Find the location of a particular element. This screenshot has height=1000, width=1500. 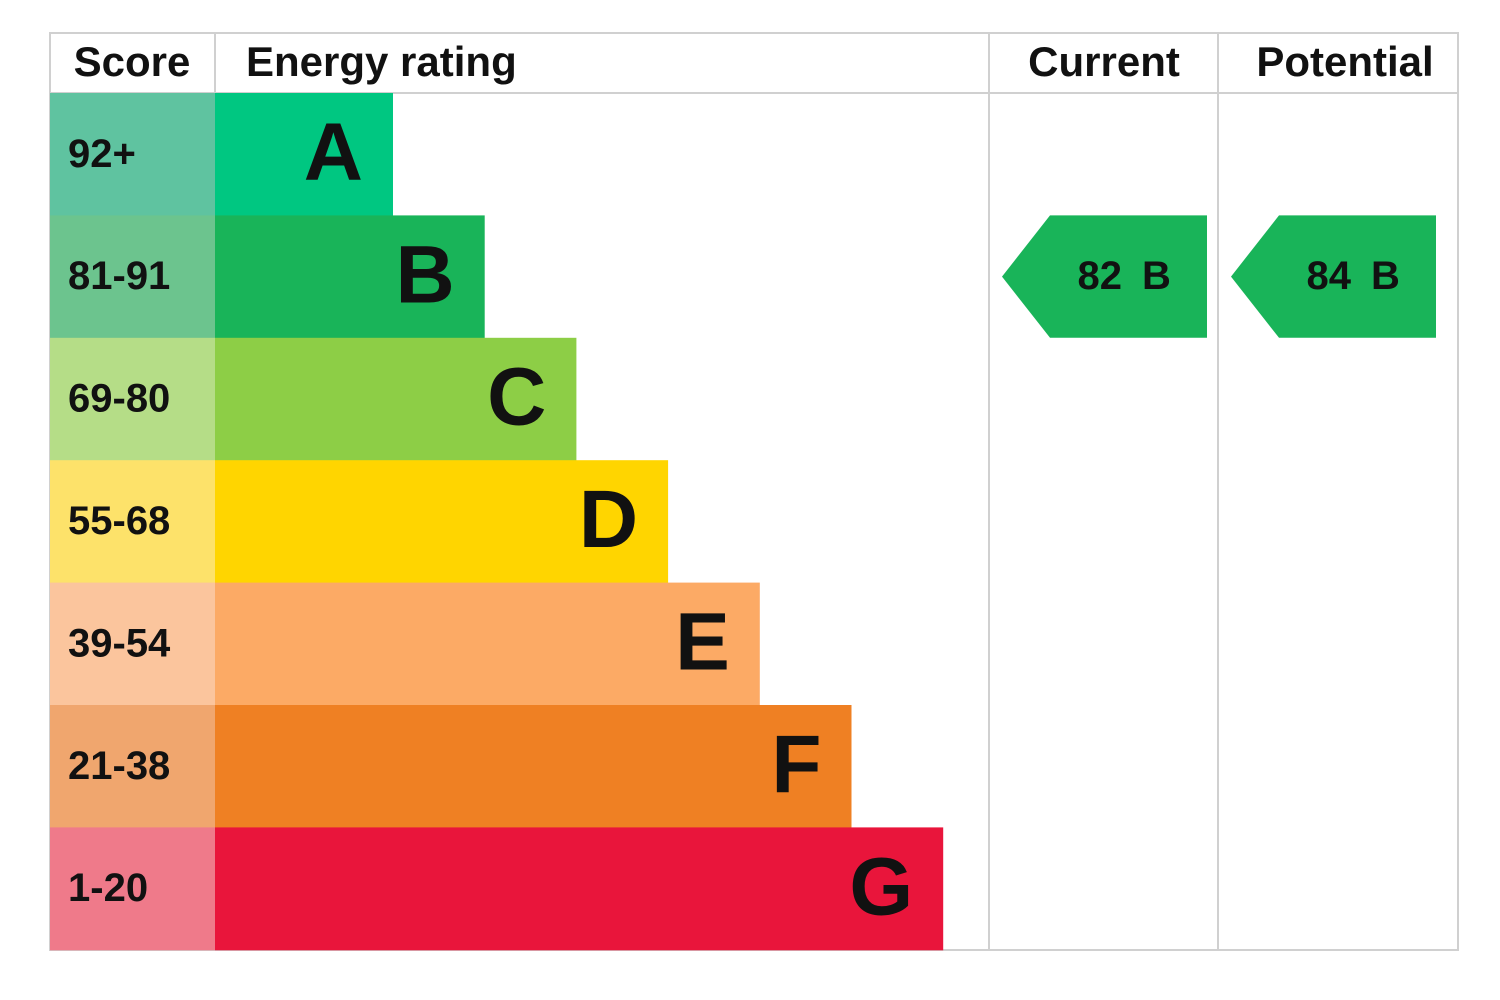

header-rating: Energy rating is located at coordinates (381, 61).